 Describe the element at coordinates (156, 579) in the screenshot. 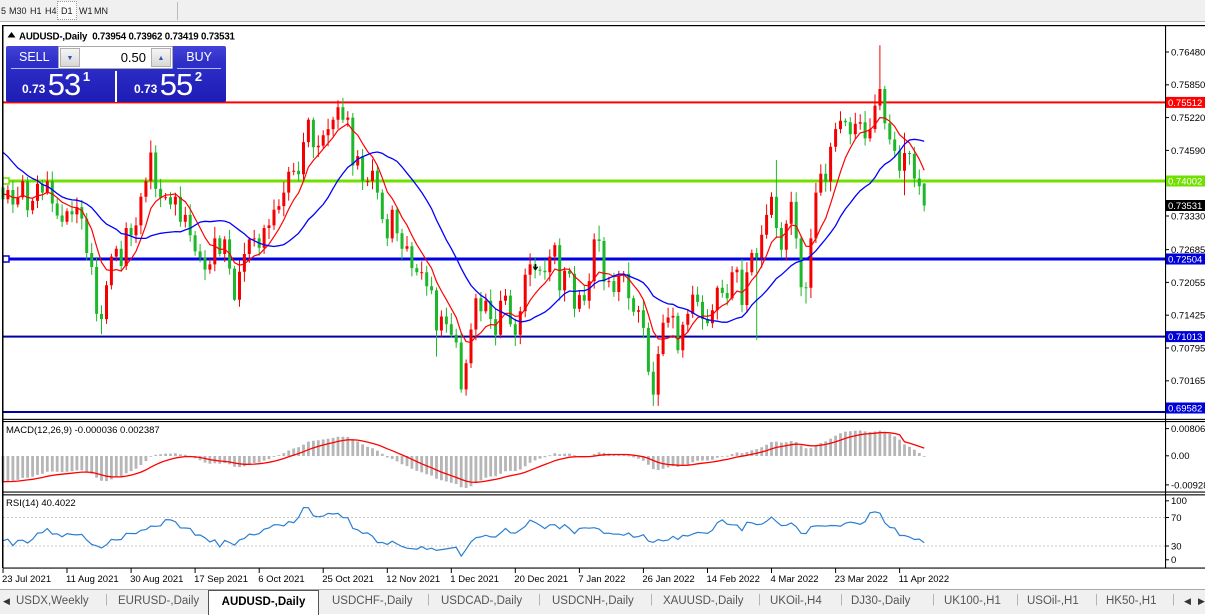

I see `svg-text: 30 Aug 2021` at that location.